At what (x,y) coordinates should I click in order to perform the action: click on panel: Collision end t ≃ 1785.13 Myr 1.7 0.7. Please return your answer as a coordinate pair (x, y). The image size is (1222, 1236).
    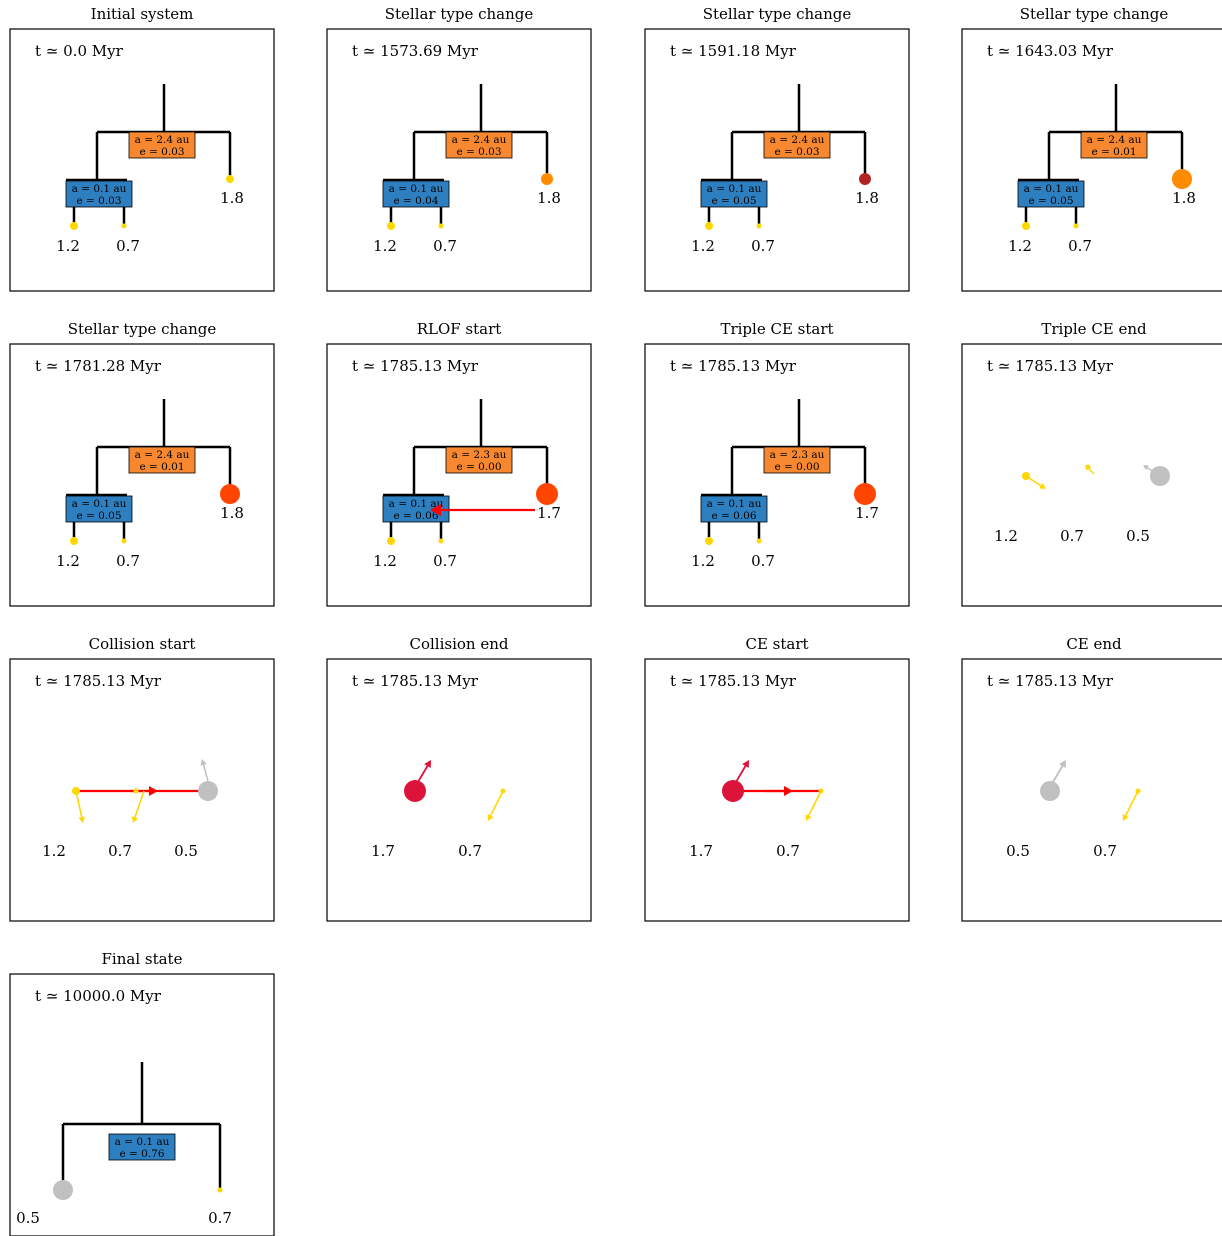
    Looking at the image, I should click on (459, 778).